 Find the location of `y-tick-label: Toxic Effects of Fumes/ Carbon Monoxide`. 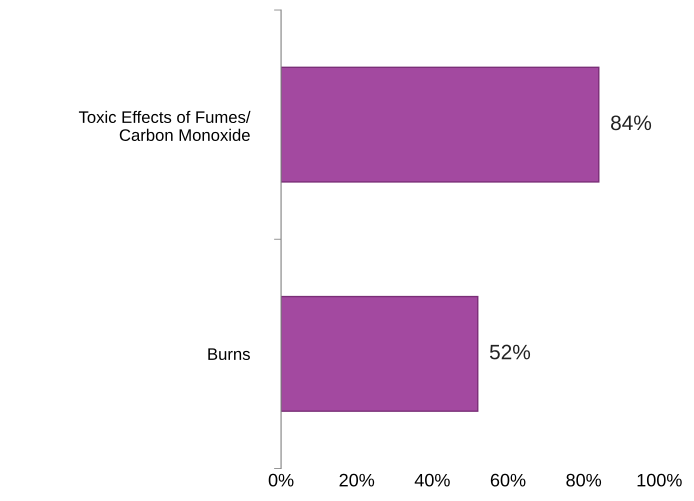

y-tick-label: Toxic Effects of Fumes/ Carbon Monoxide is located at coordinates (164, 126).